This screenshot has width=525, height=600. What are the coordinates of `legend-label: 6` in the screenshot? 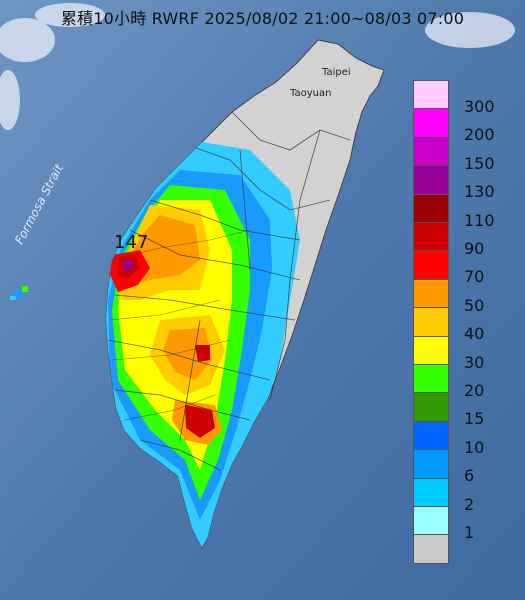 It's located at (469, 476).